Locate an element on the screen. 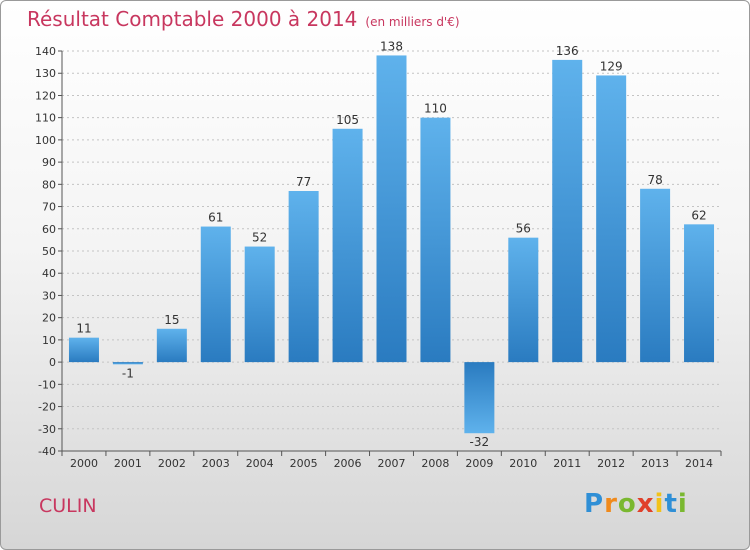  y-tick-label: 130 is located at coordinates (45, 73).